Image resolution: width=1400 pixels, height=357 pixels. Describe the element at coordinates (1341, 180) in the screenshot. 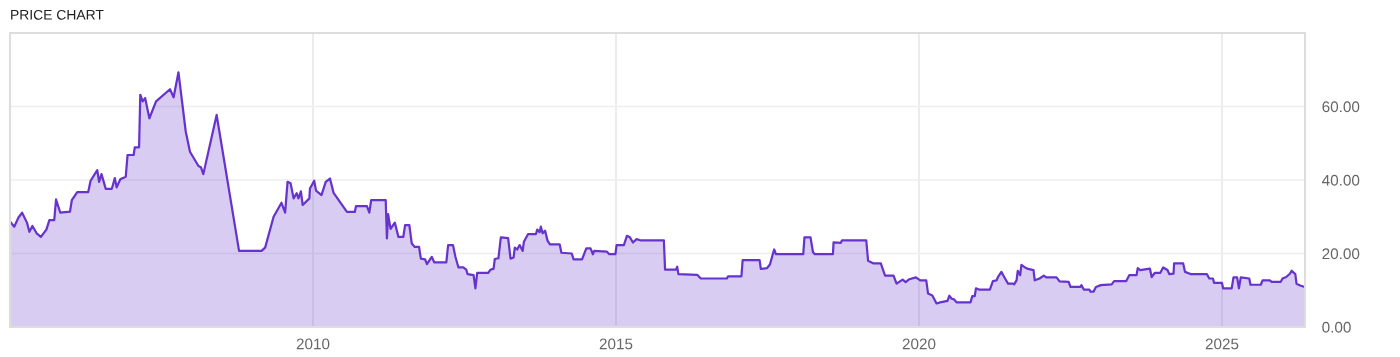

I see `y-tick-label: 40.00` at that location.